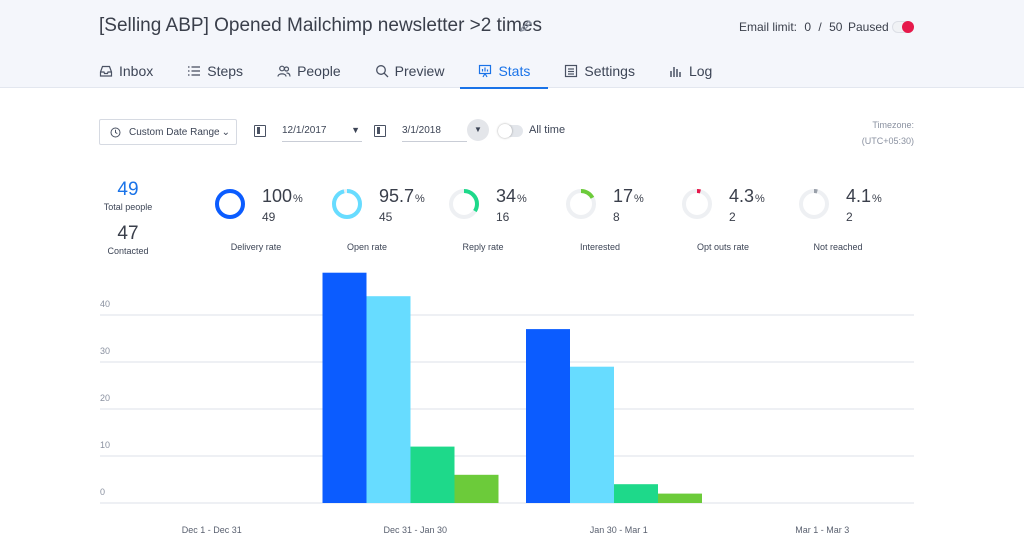 This screenshot has width=1024, height=544. I want to click on not-reached-label: Not reached, so click(838, 247).